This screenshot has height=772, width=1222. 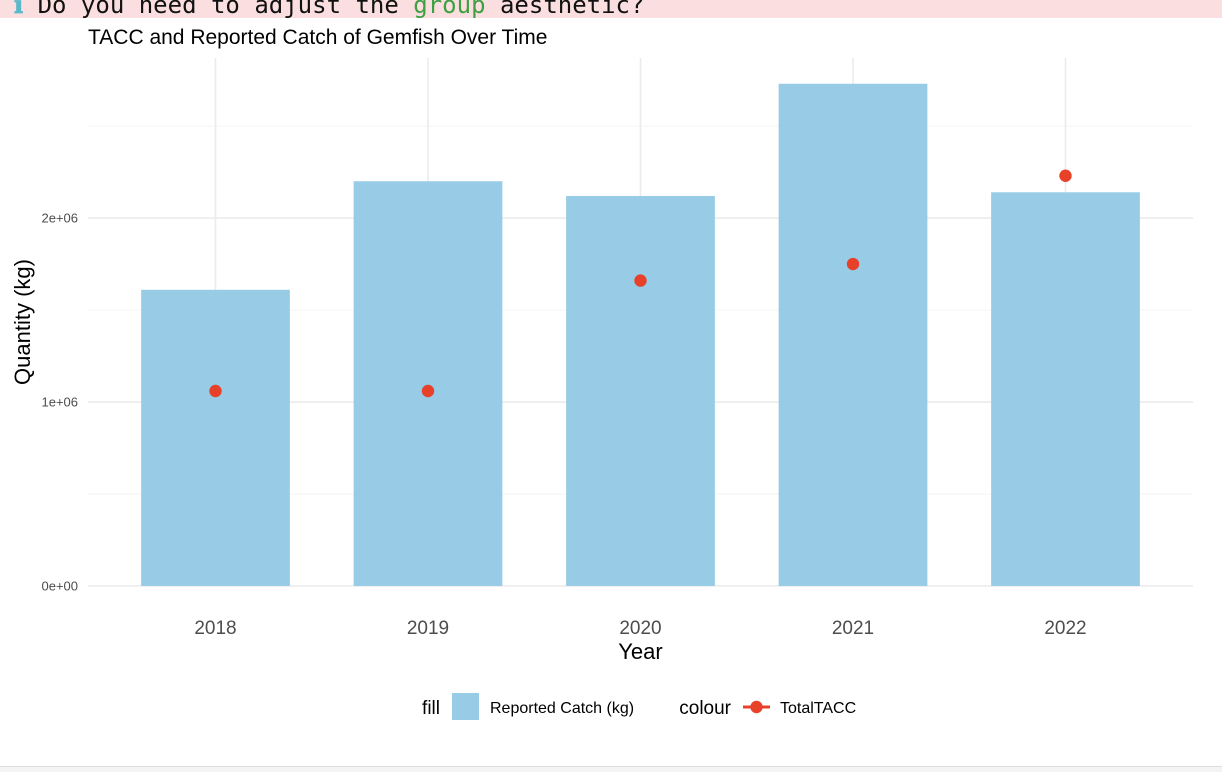 What do you see at coordinates (59, 402) in the screenshot?
I see `y-tick-label: 1e+06` at bounding box center [59, 402].